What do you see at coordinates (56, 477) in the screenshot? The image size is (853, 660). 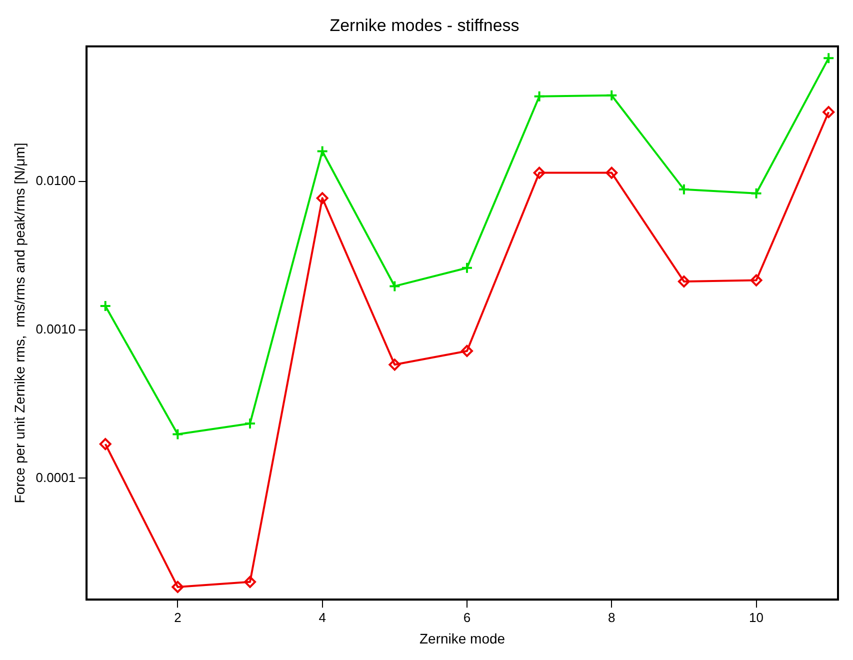 I see `y-tick-label: 0.0001` at bounding box center [56, 477].